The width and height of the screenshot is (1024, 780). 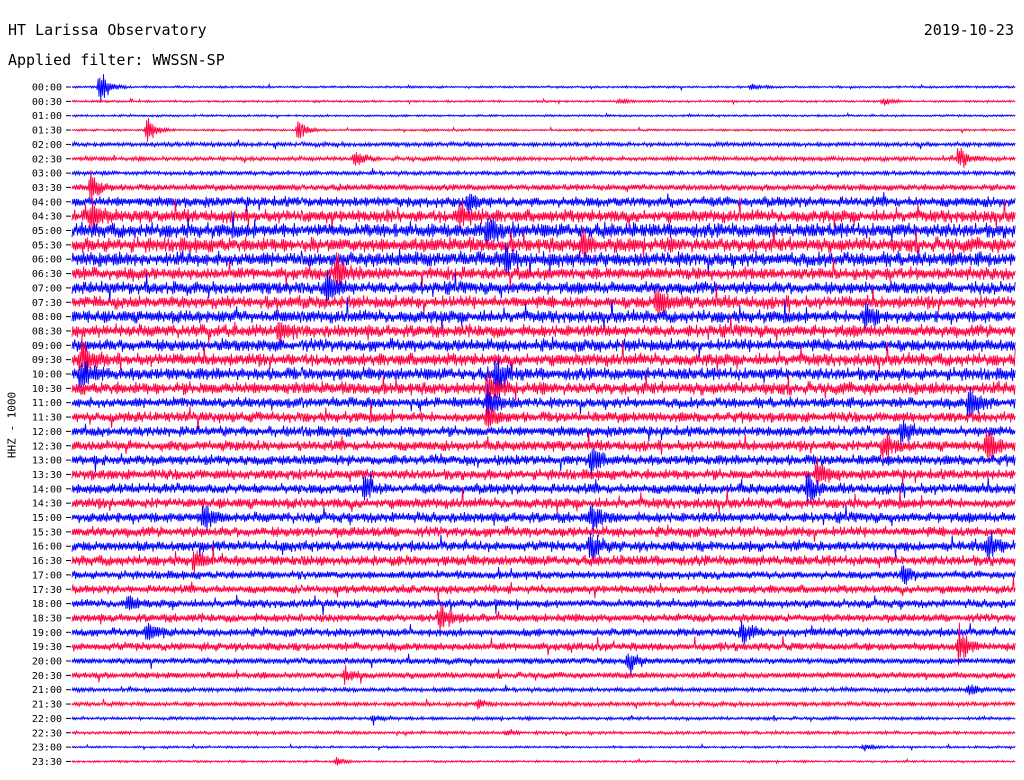 I want to click on time-tick-label: 05:00, so click(x=47, y=231).